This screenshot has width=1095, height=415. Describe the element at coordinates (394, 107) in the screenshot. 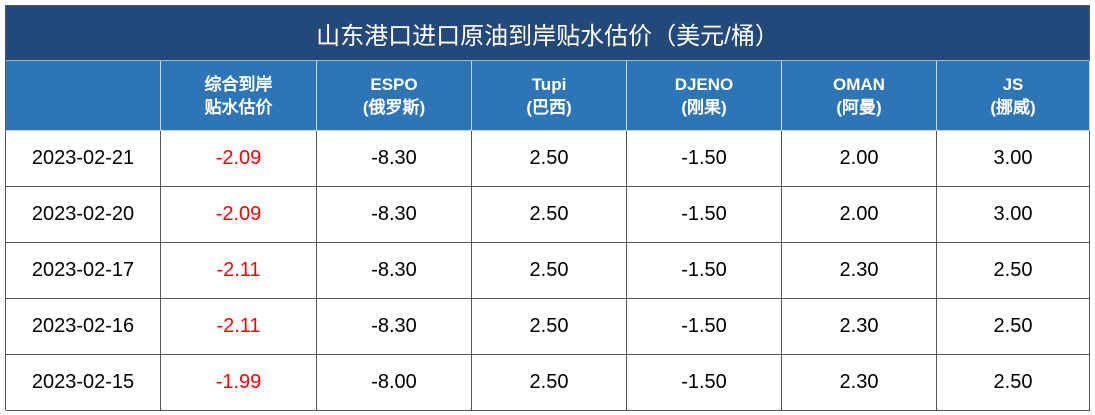

I see `header-text: (俄罗斯)` at that location.